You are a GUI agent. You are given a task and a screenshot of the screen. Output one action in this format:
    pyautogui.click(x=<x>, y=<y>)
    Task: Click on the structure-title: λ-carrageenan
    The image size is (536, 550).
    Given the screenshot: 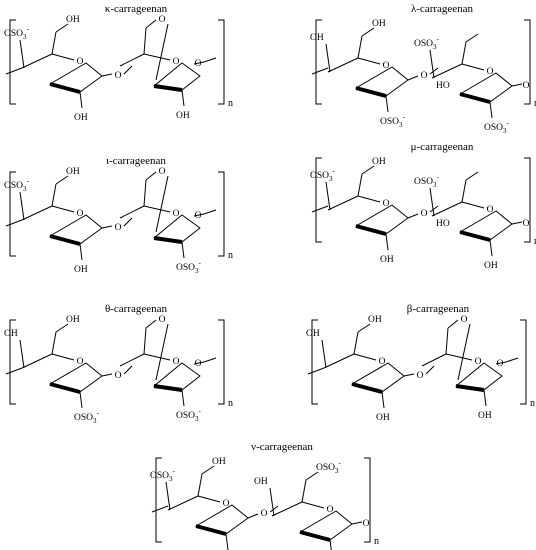 What is the action you would take?
    pyautogui.click(x=442, y=9)
    